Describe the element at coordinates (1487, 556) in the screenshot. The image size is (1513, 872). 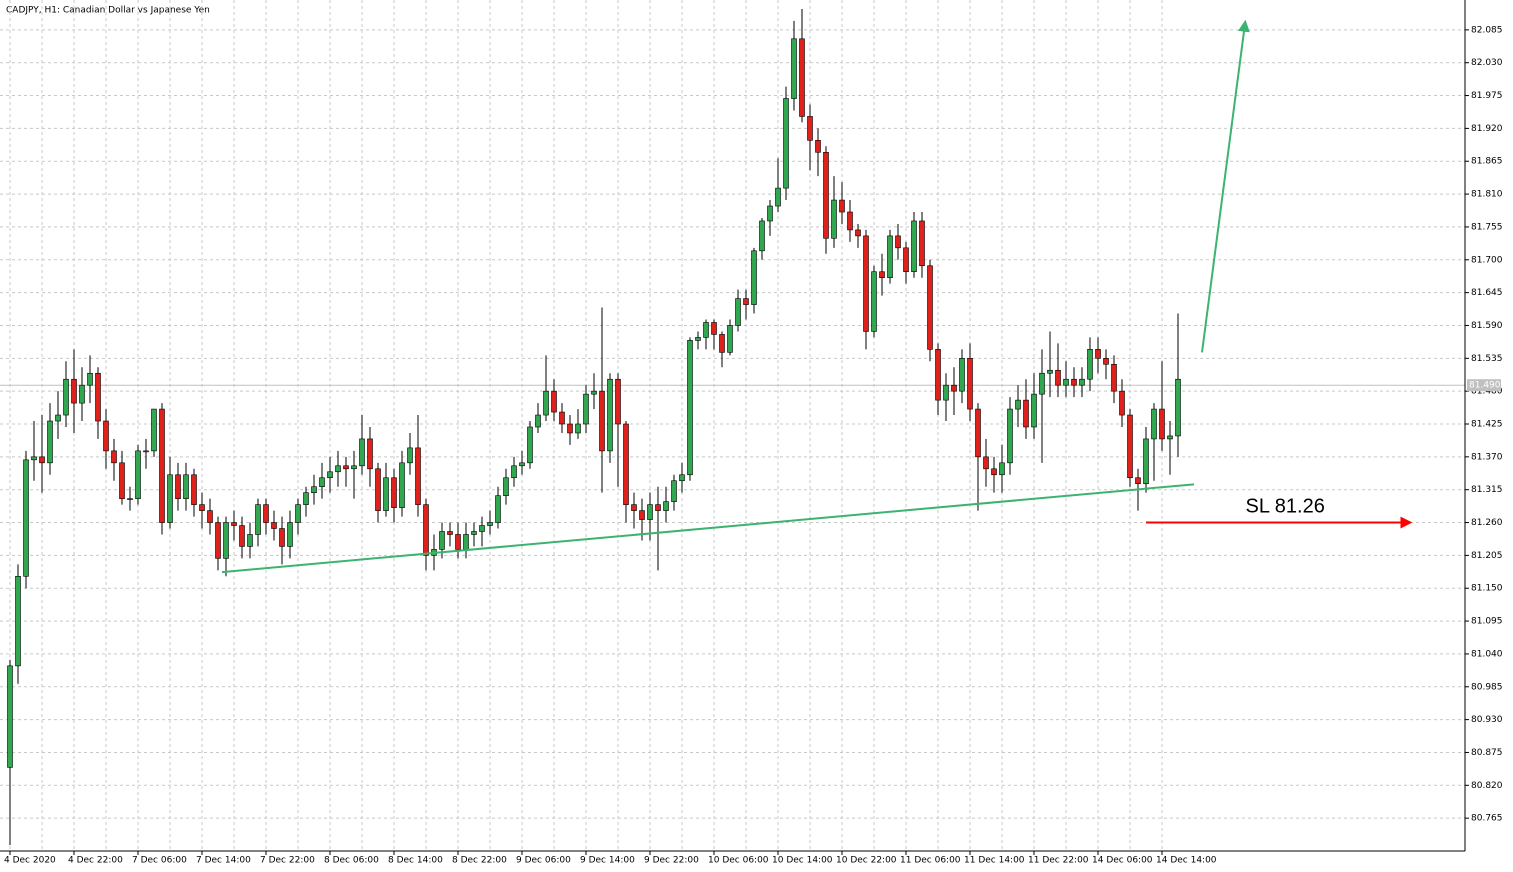
I see `y-tick-label: 81.205` at that location.